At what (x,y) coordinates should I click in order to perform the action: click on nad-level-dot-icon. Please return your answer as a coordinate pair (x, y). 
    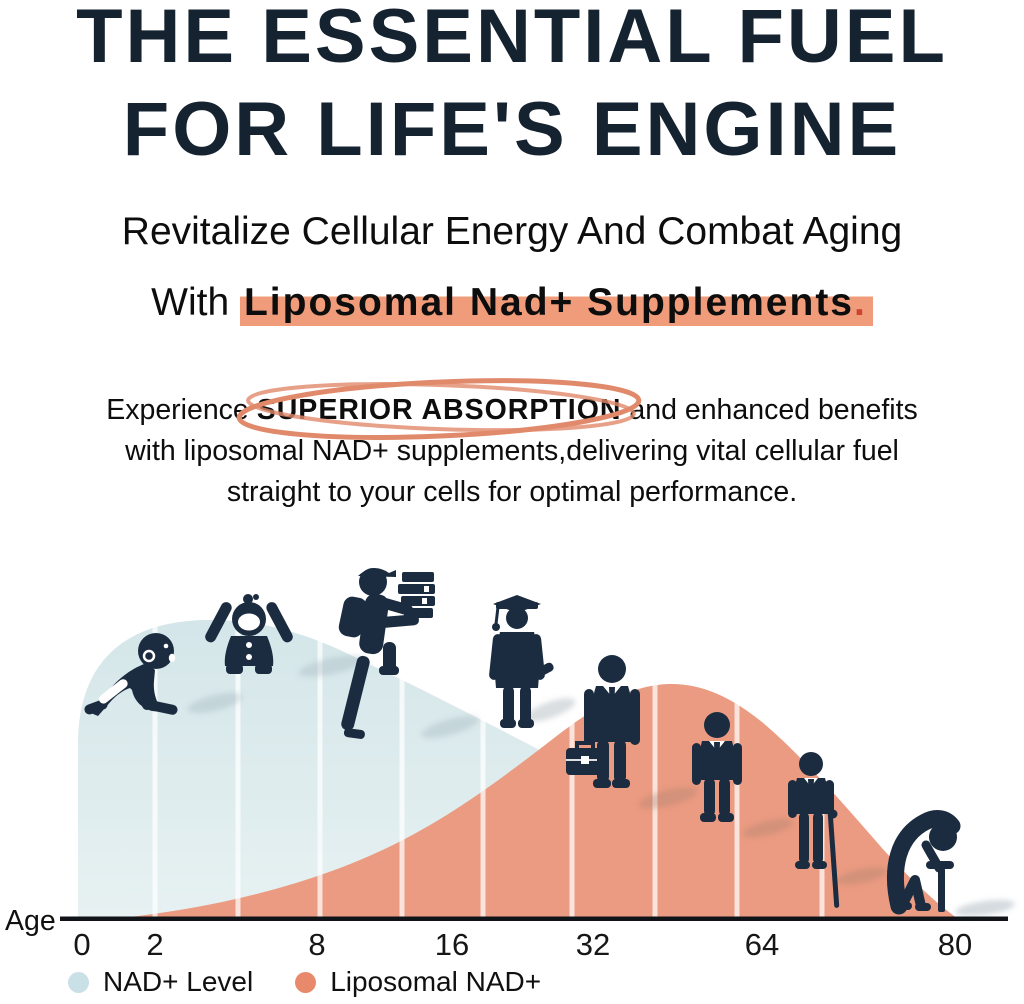
    Looking at the image, I should click on (78, 982).